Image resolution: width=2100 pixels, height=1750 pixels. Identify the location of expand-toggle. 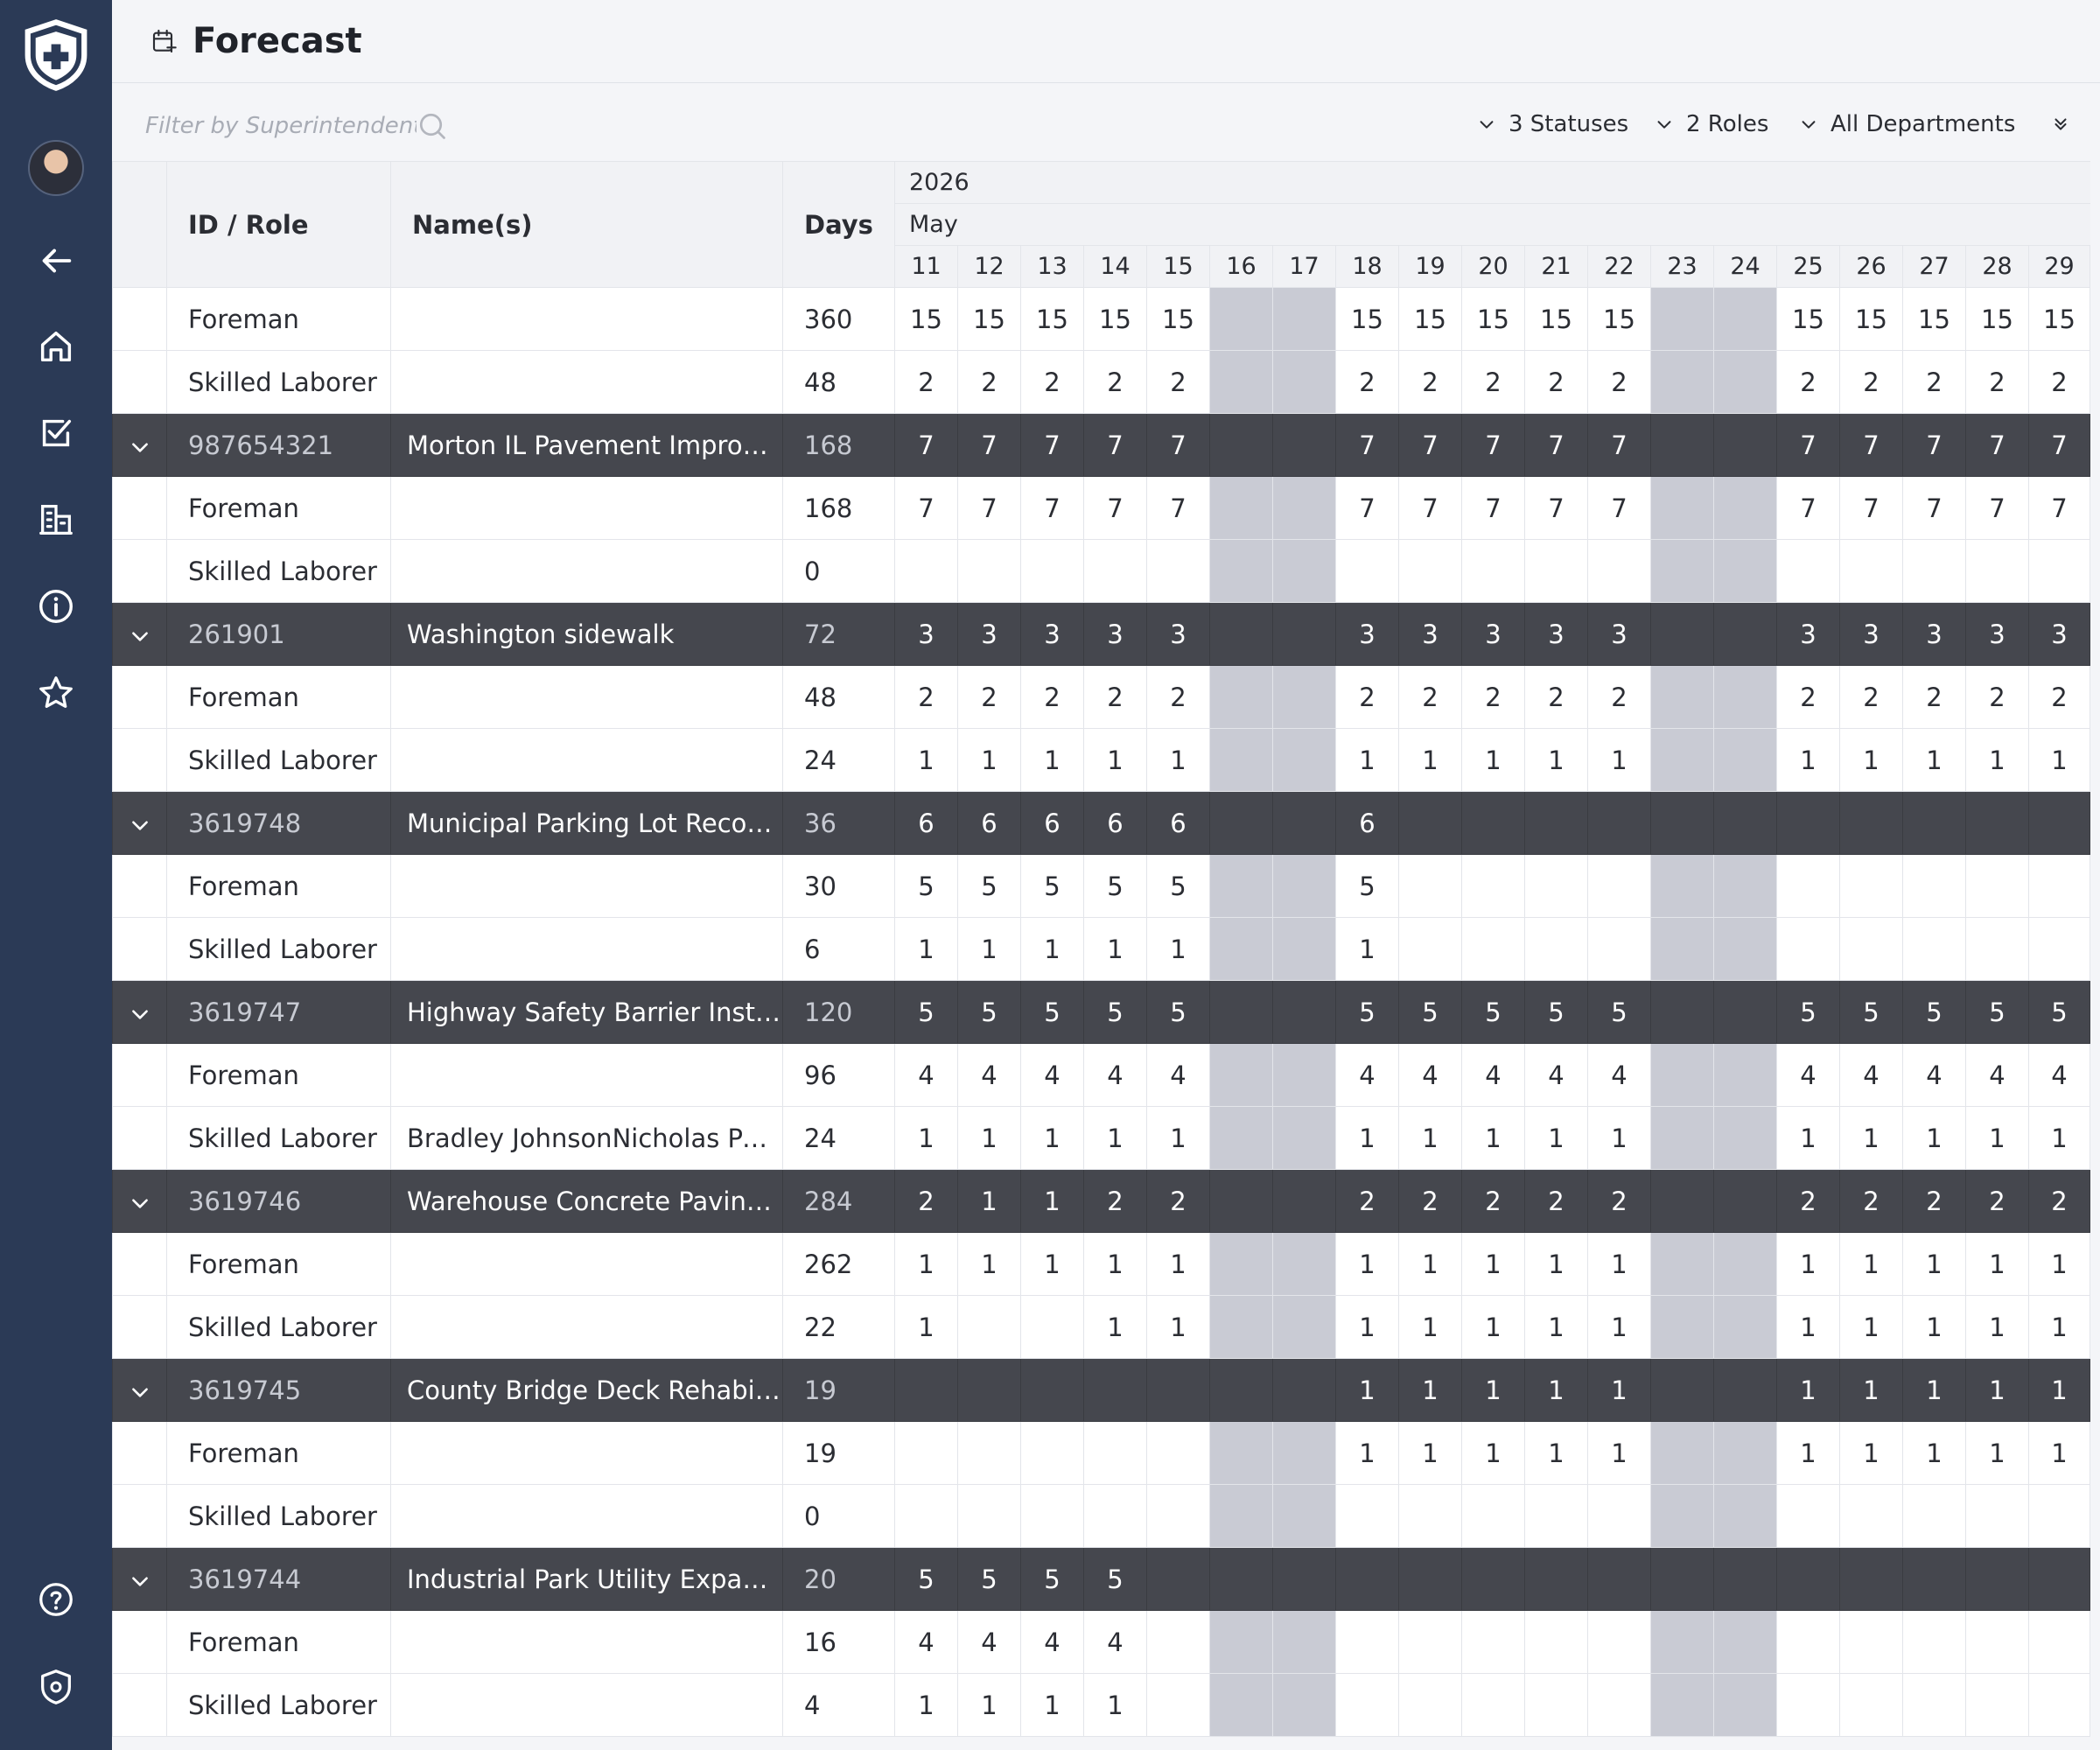
(139, 634).